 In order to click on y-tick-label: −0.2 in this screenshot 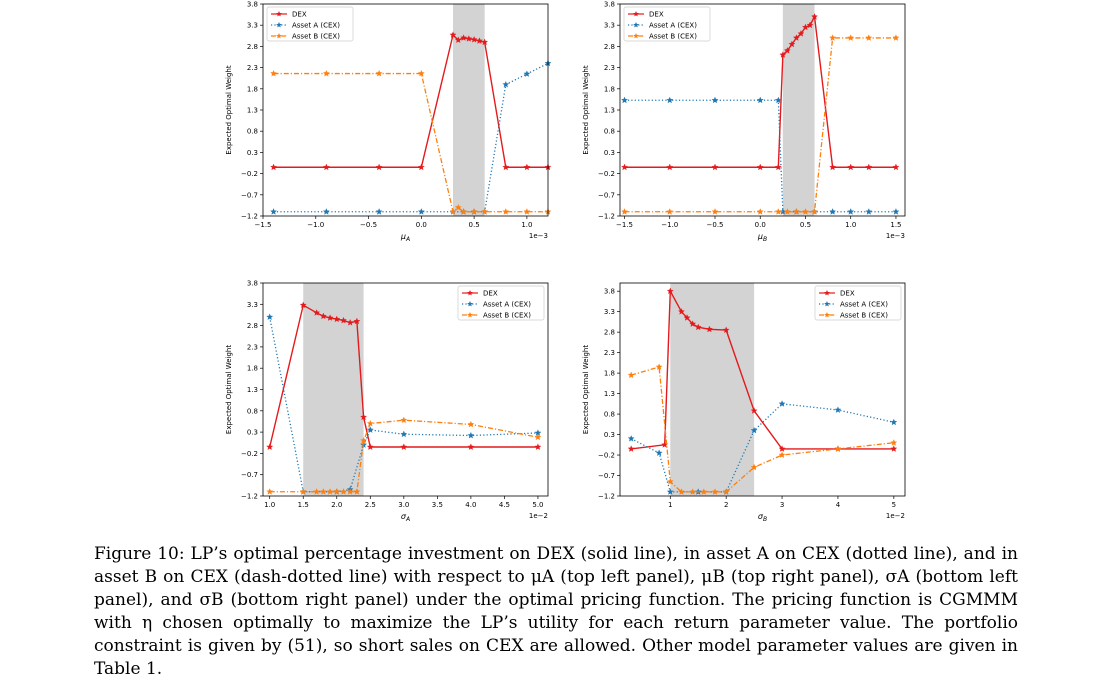, I will do `click(606, 456)`.